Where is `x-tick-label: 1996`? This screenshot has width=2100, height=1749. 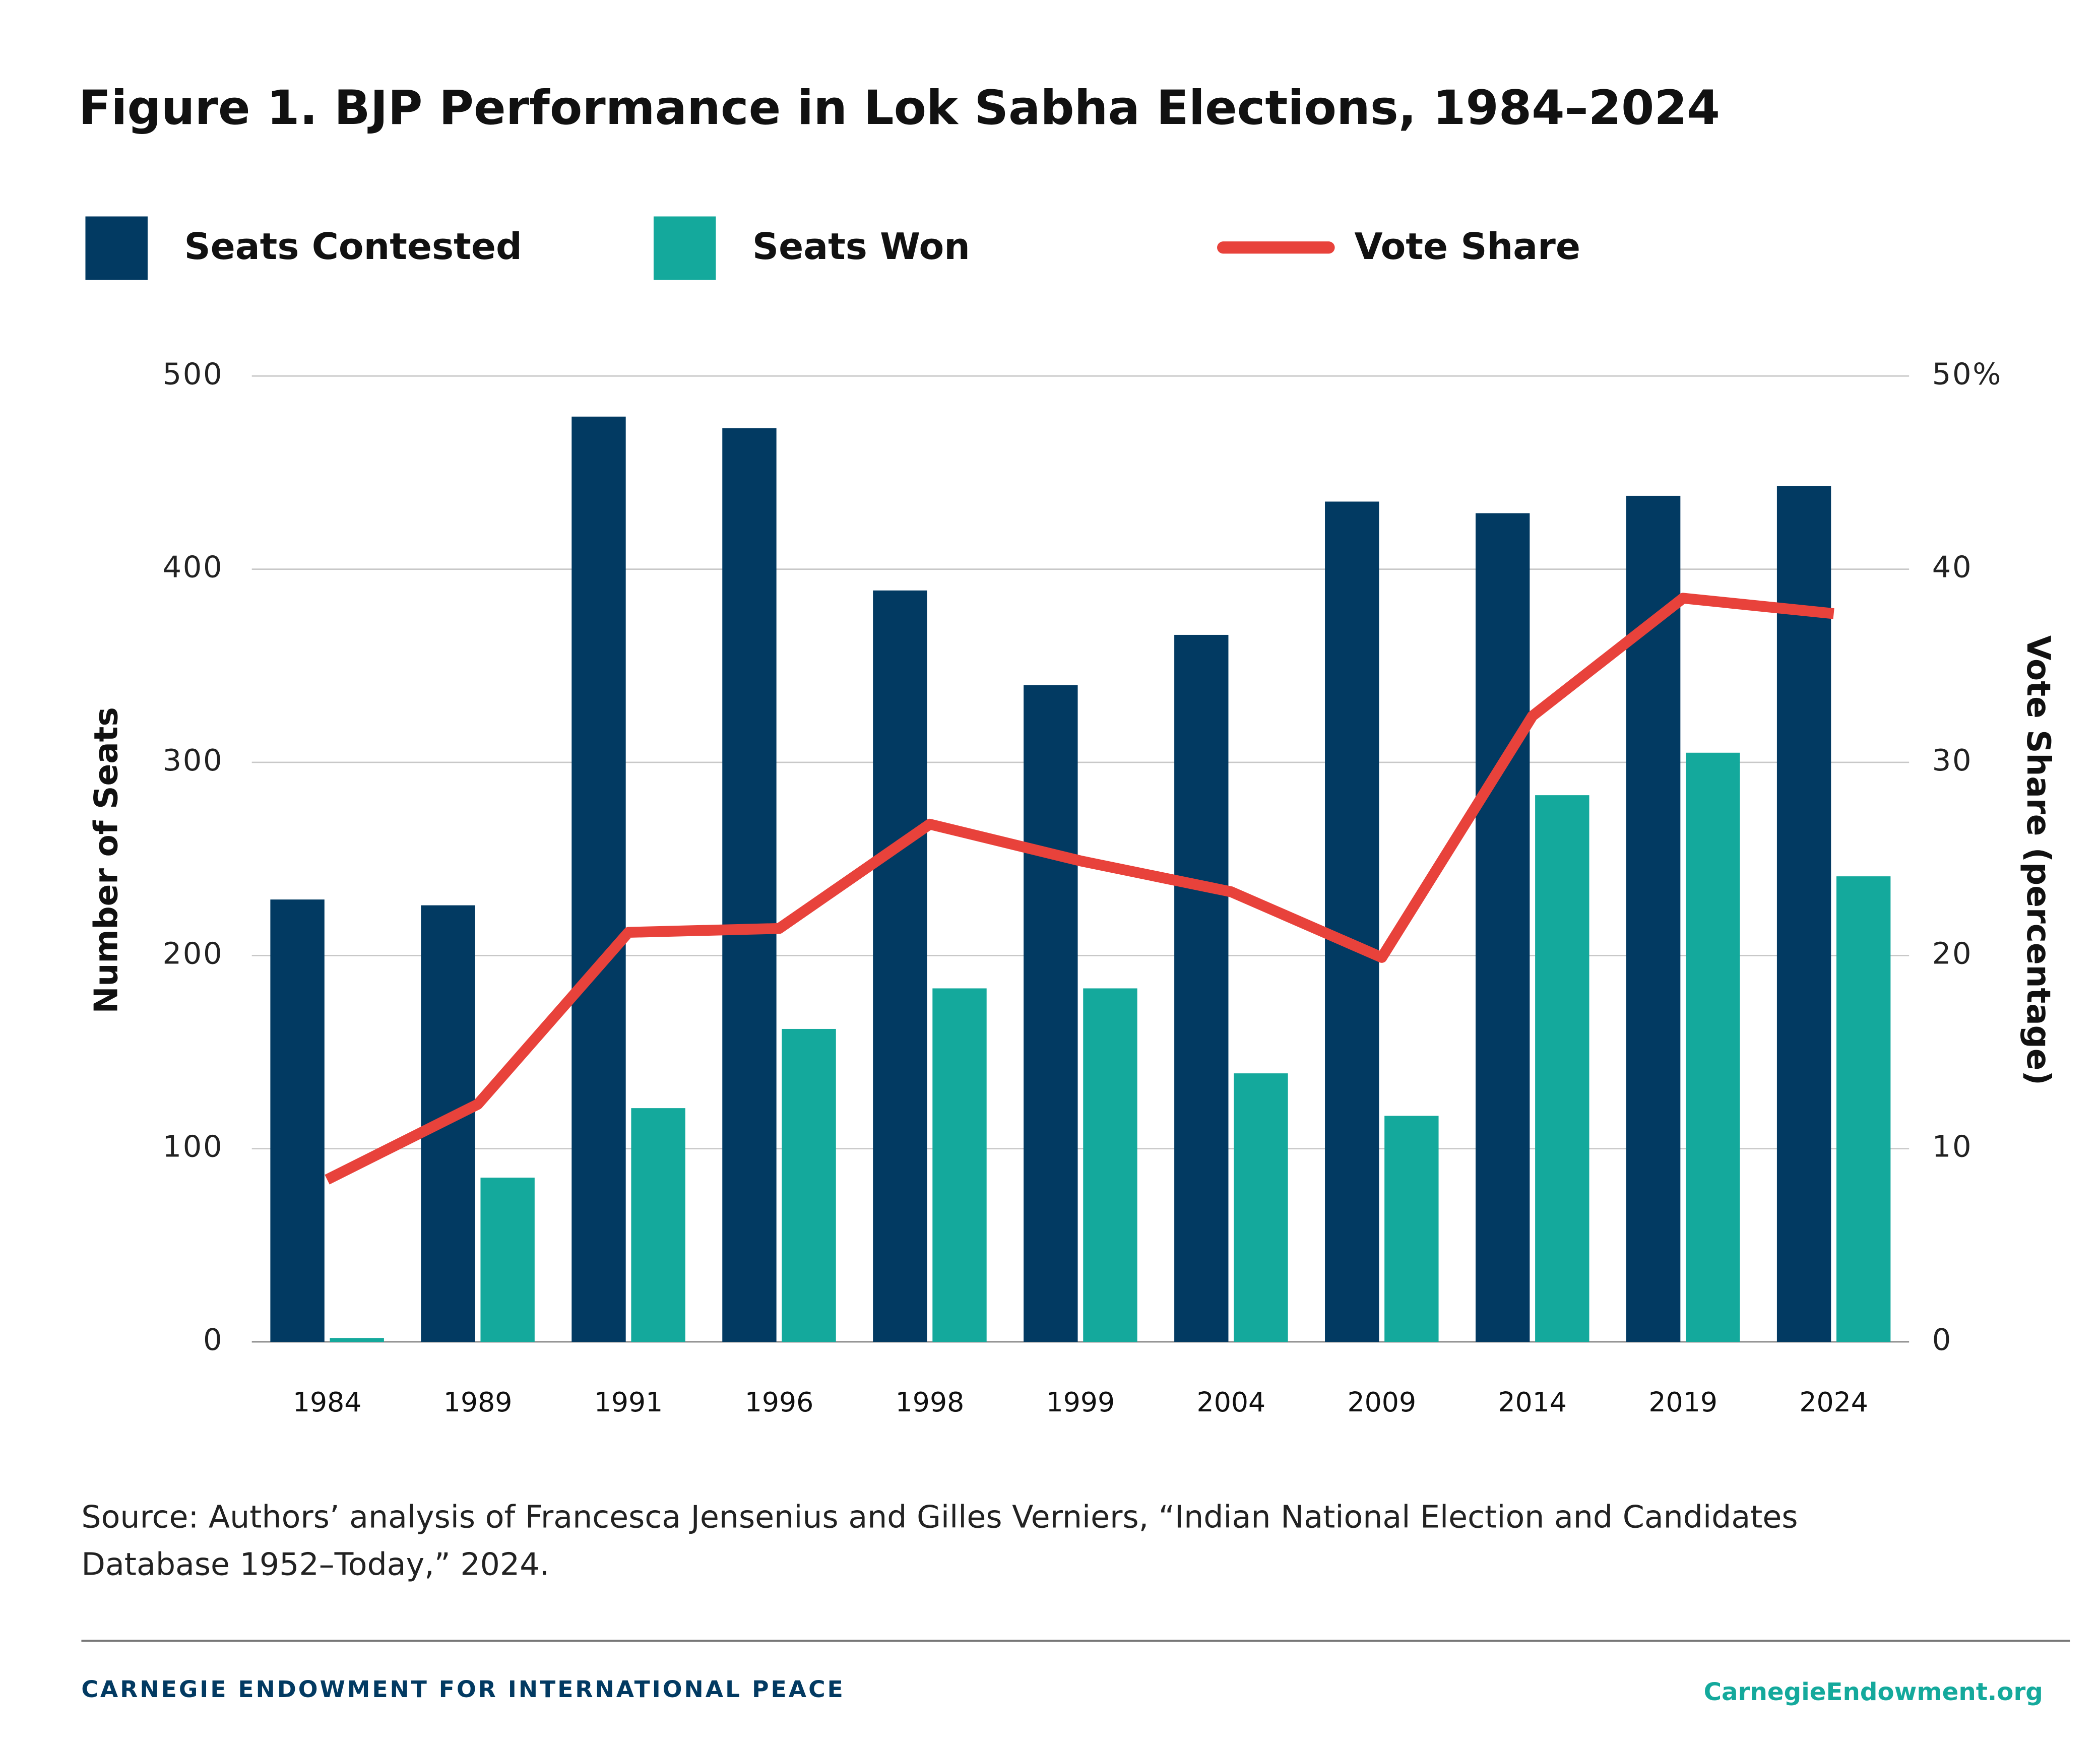
x-tick-label: 1996 is located at coordinates (779, 1402).